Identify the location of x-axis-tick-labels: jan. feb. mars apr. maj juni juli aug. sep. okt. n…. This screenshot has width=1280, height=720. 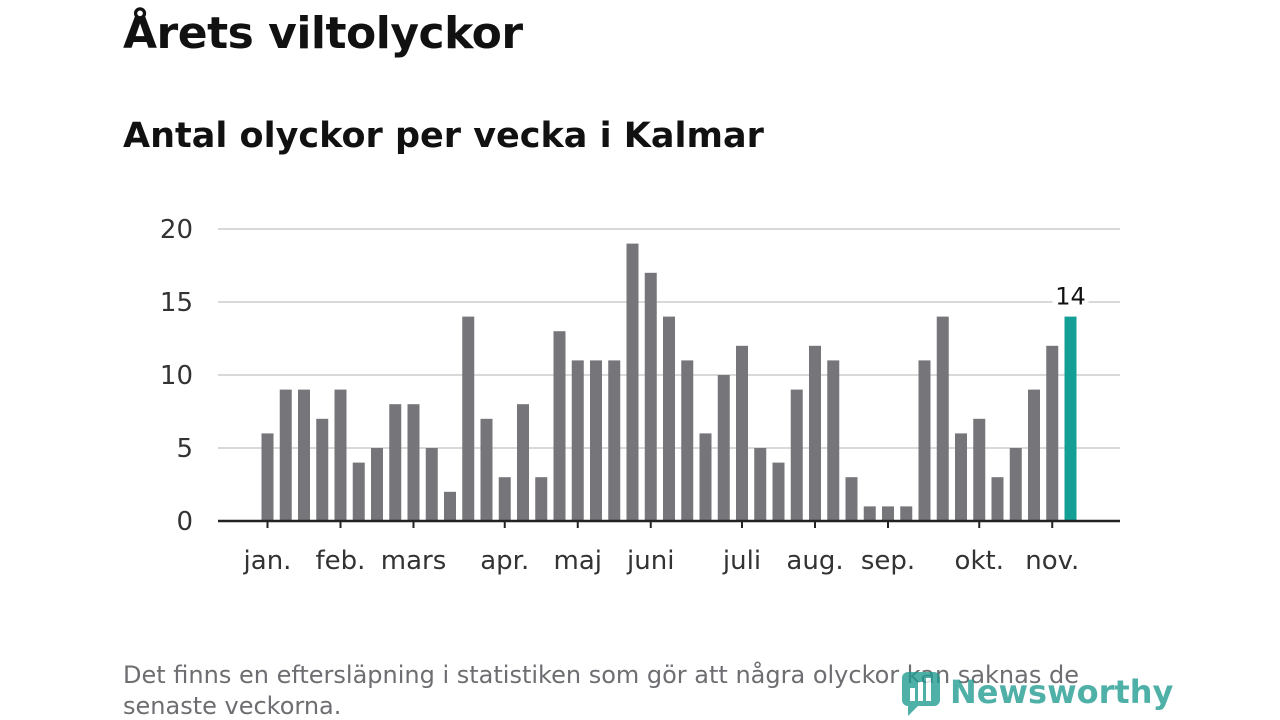
(661, 561).